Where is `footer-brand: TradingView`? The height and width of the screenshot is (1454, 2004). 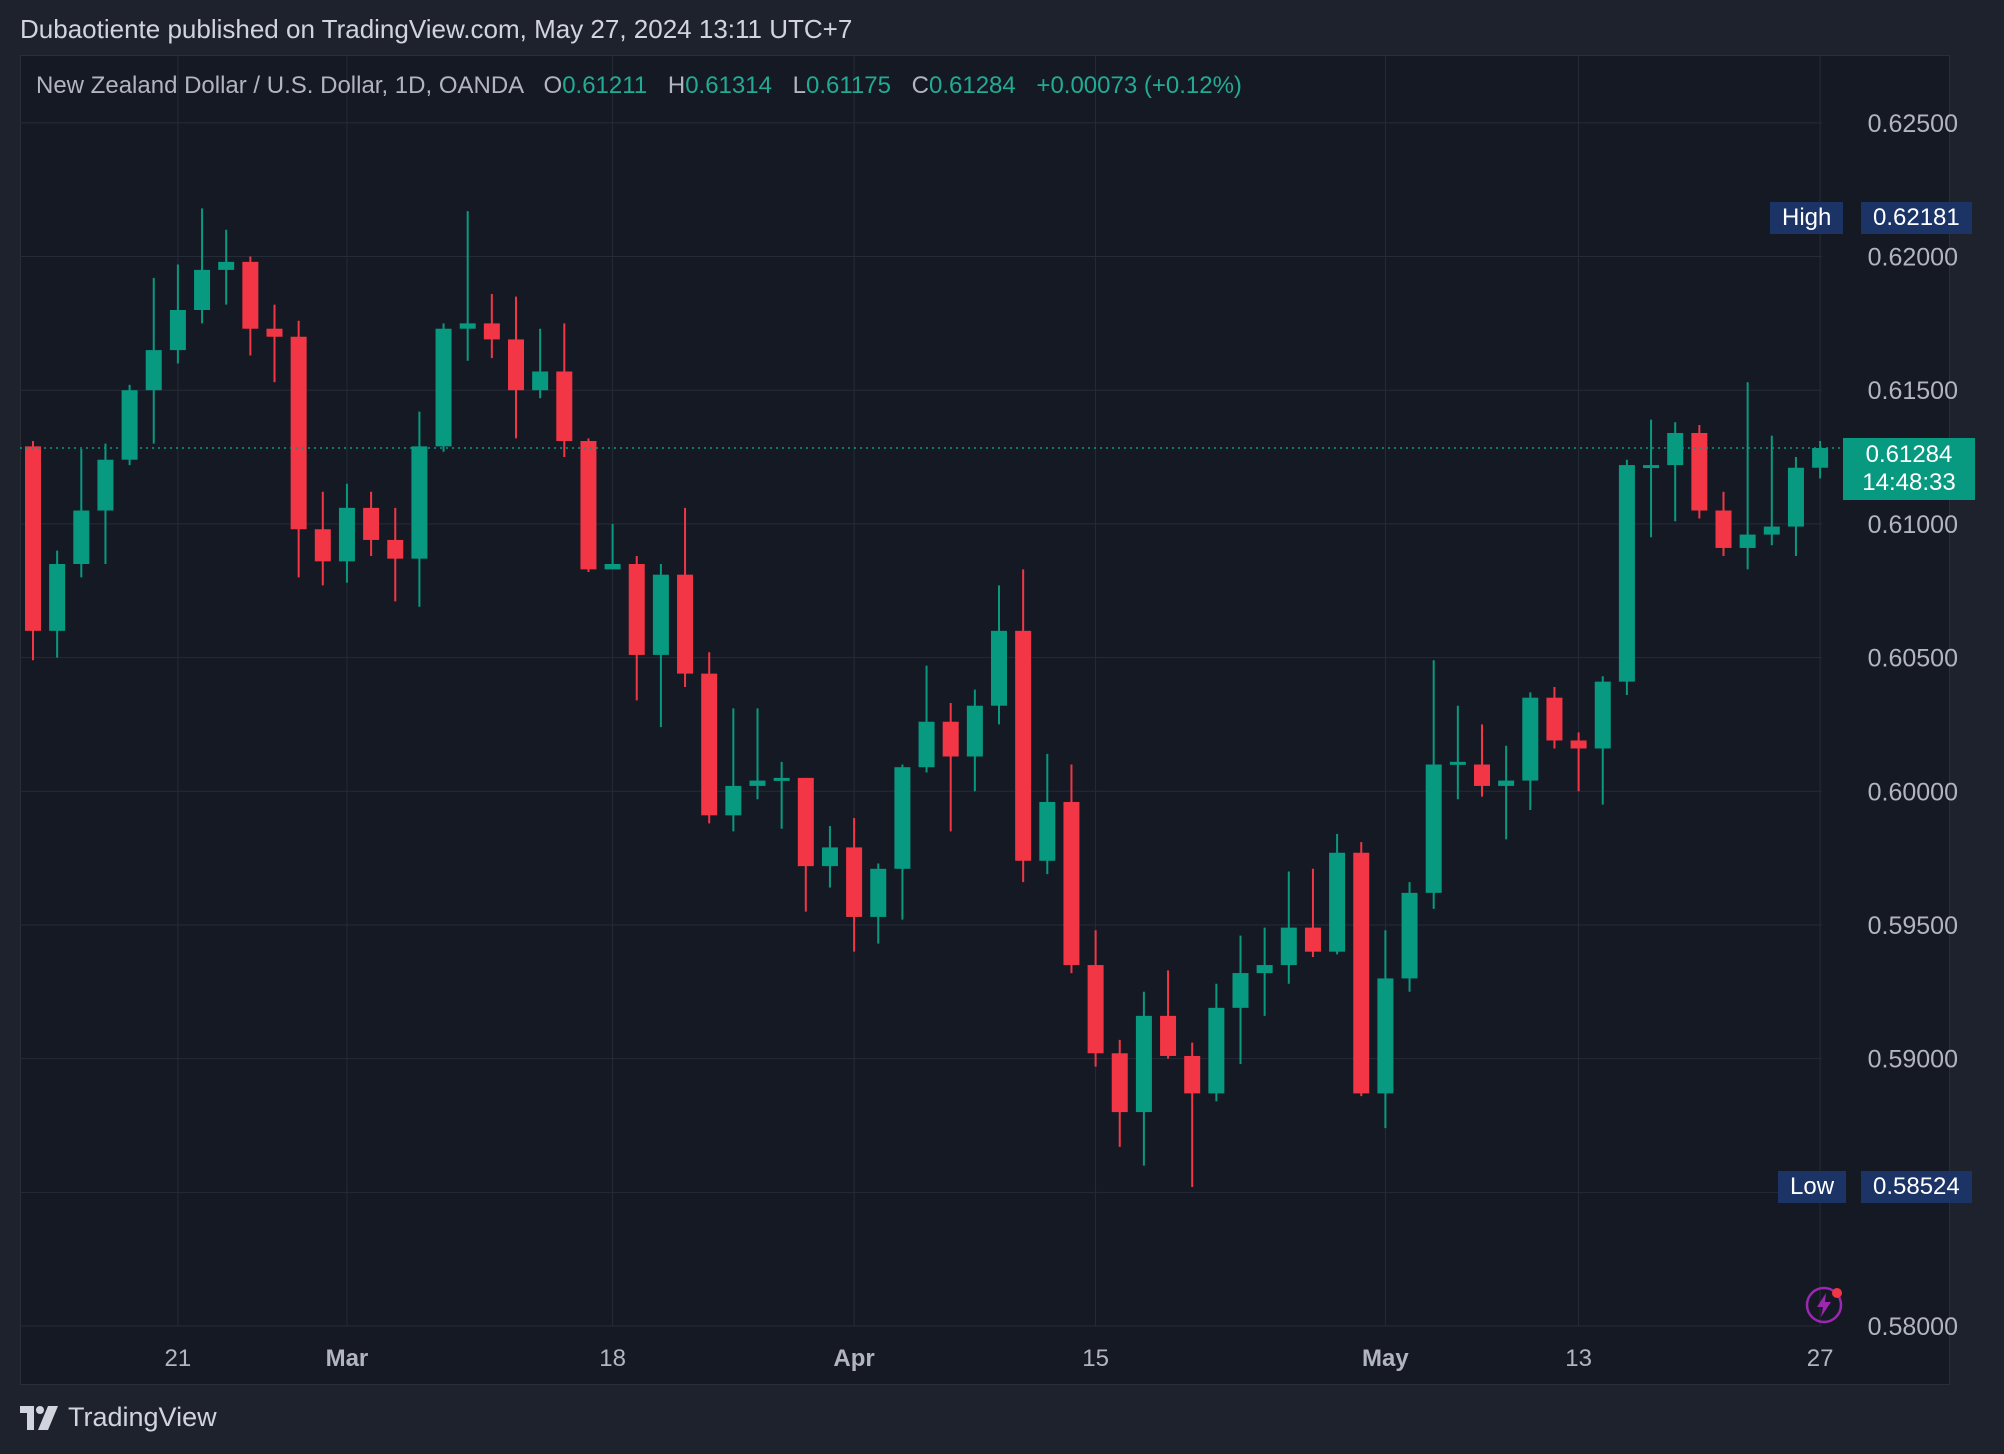
footer-brand: TradingView is located at coordinates (118, 1417).